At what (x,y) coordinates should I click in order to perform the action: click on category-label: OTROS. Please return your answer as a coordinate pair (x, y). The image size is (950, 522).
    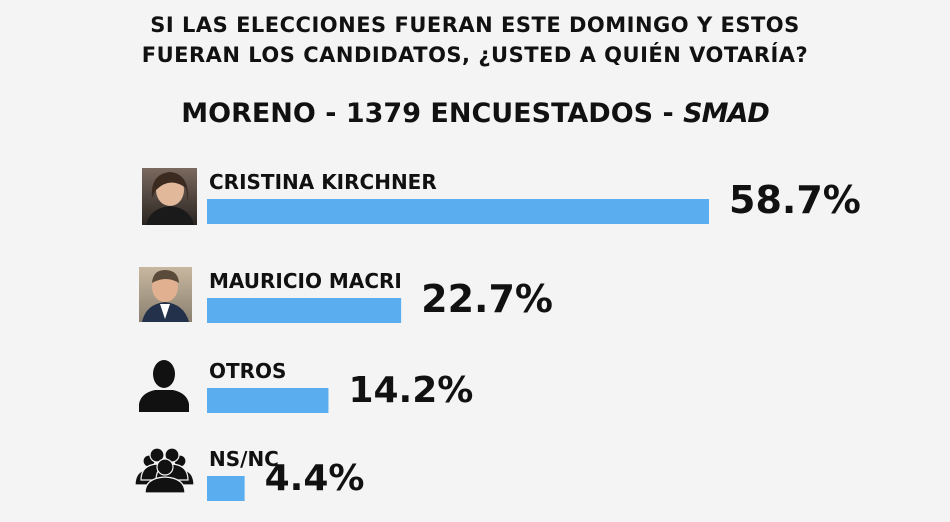
    Looking at the image, I should click on (247, 371).